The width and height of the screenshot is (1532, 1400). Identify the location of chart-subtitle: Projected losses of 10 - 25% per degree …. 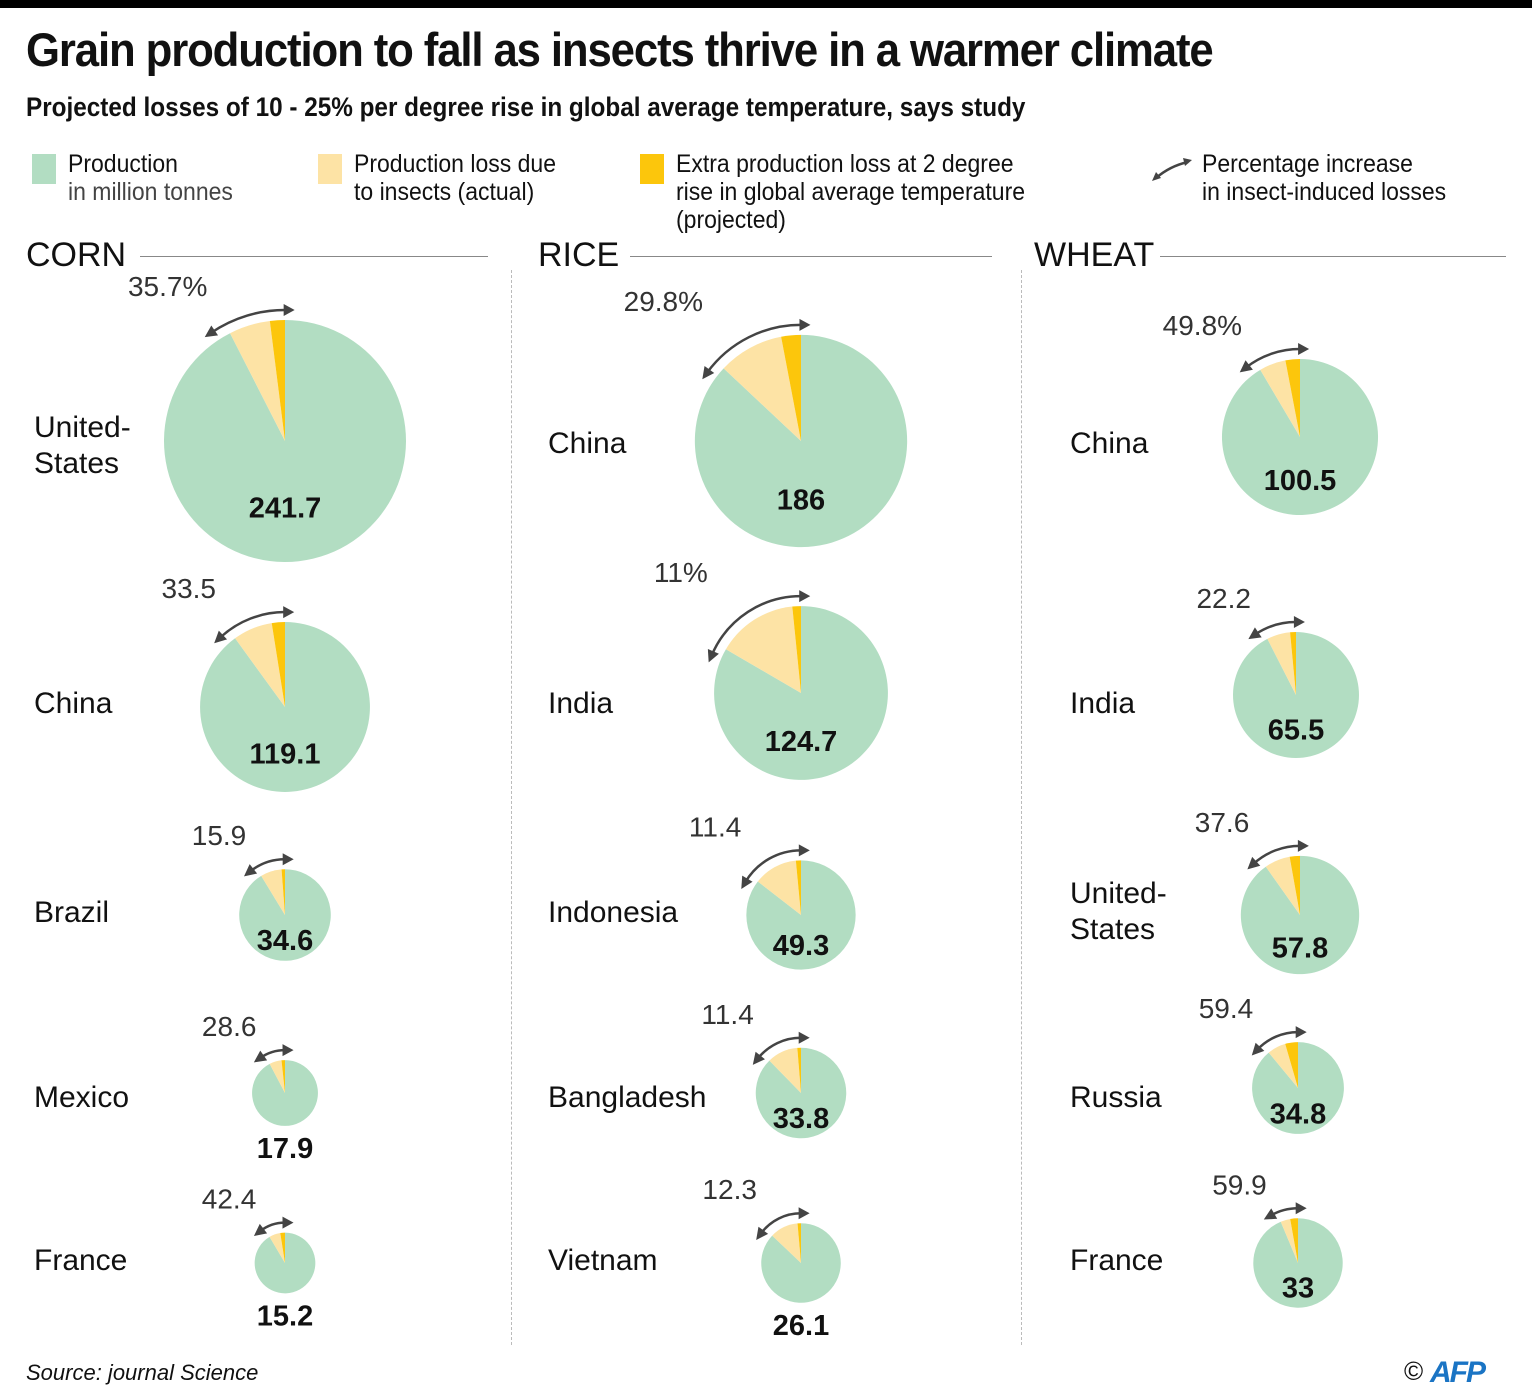
(526, 107).